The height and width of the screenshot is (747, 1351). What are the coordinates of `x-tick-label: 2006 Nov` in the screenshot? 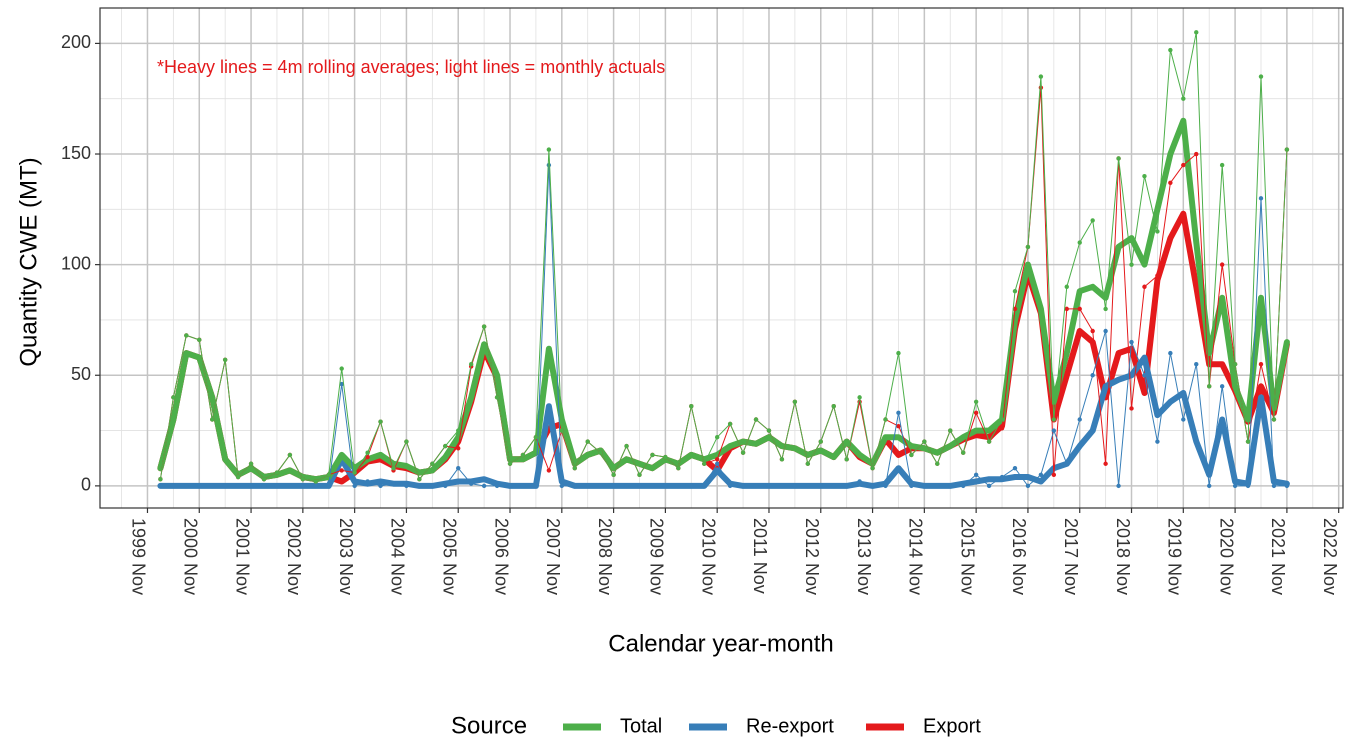 It's located at (501, 556).